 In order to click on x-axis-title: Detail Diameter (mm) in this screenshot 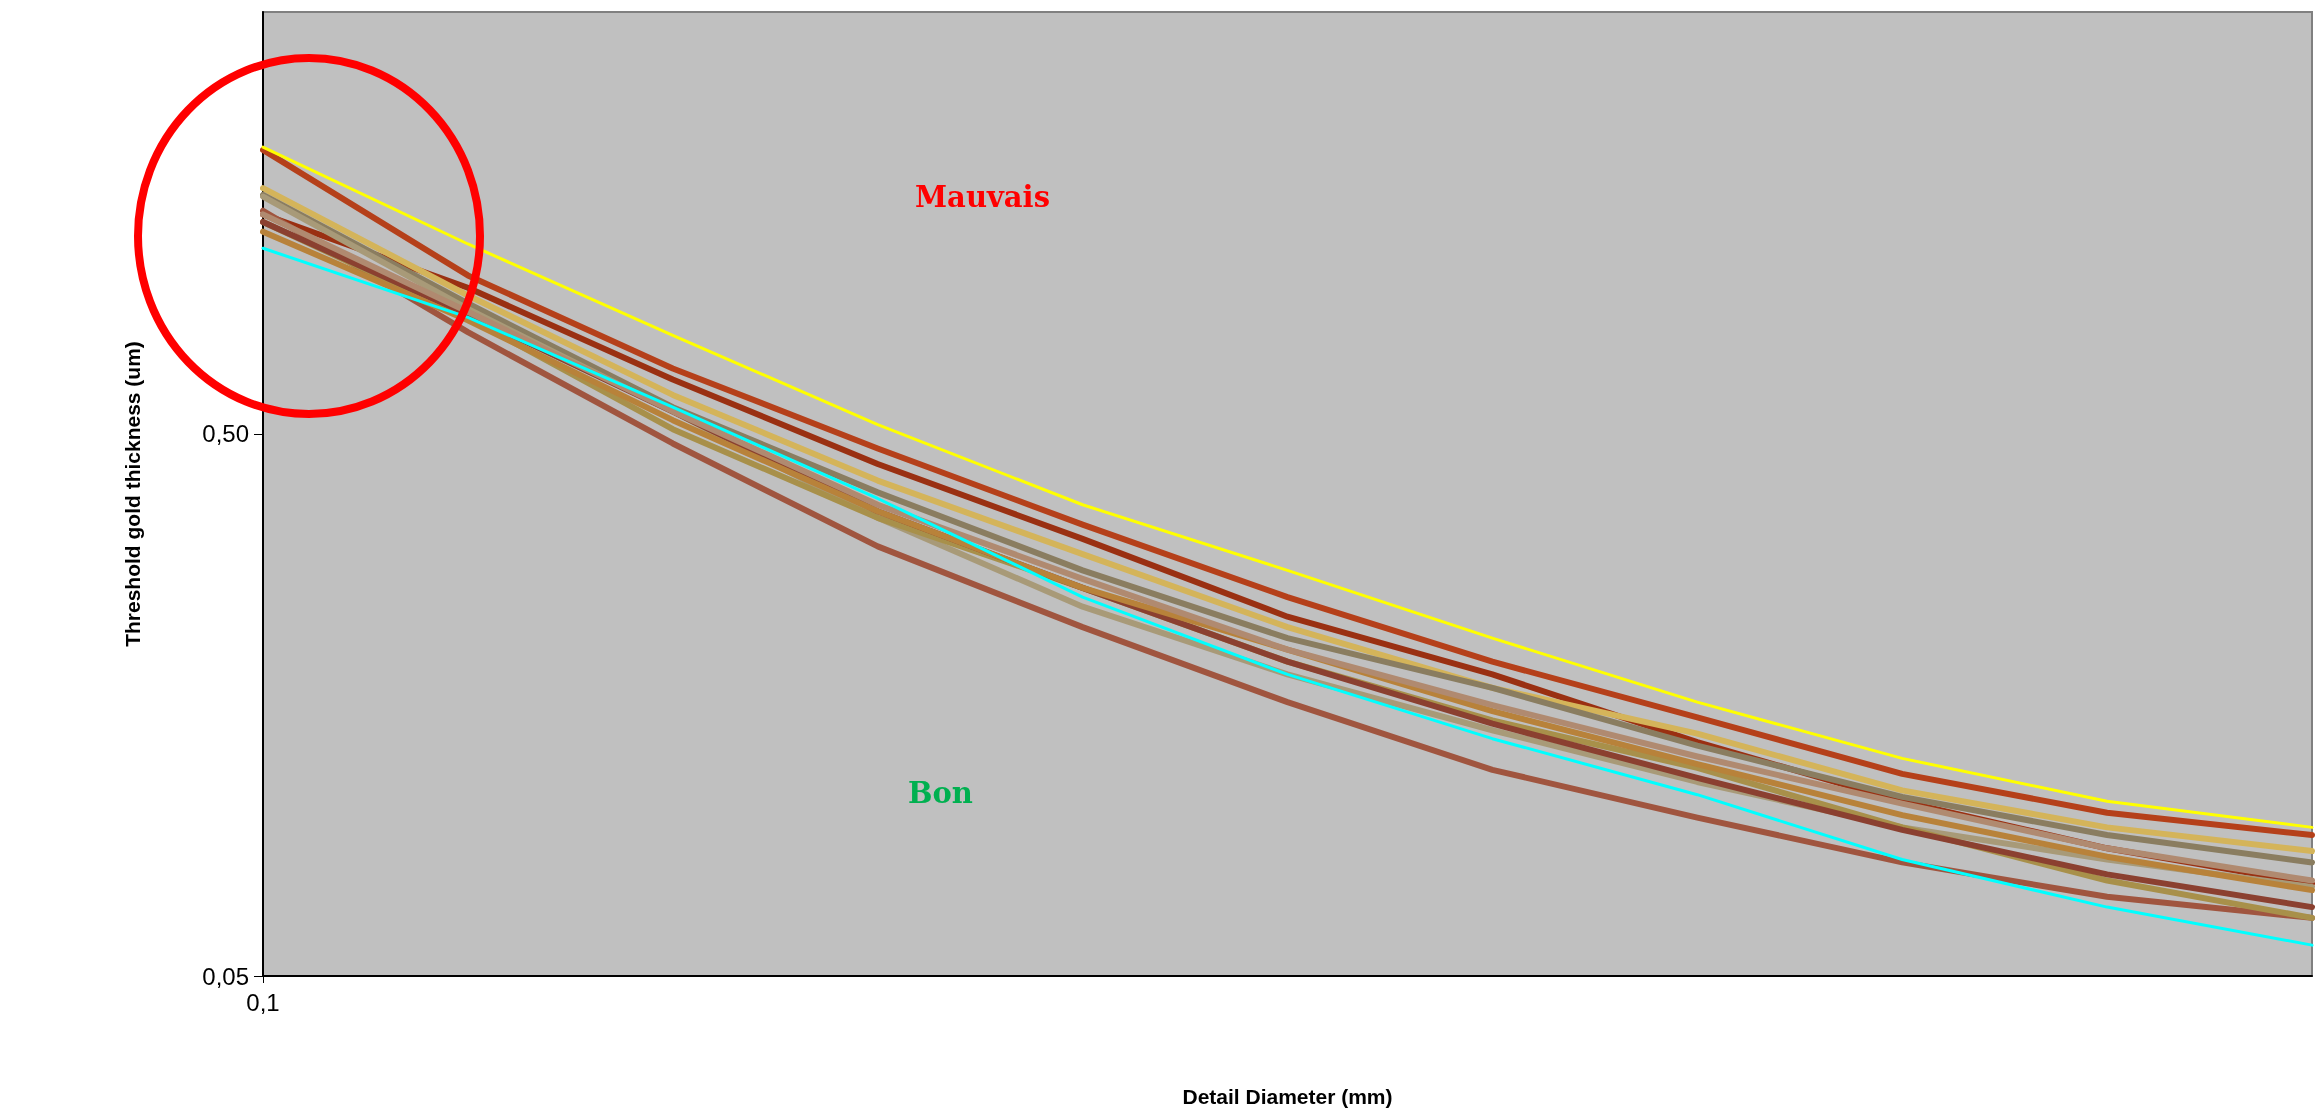, I will do `click(1287, 1096)`.